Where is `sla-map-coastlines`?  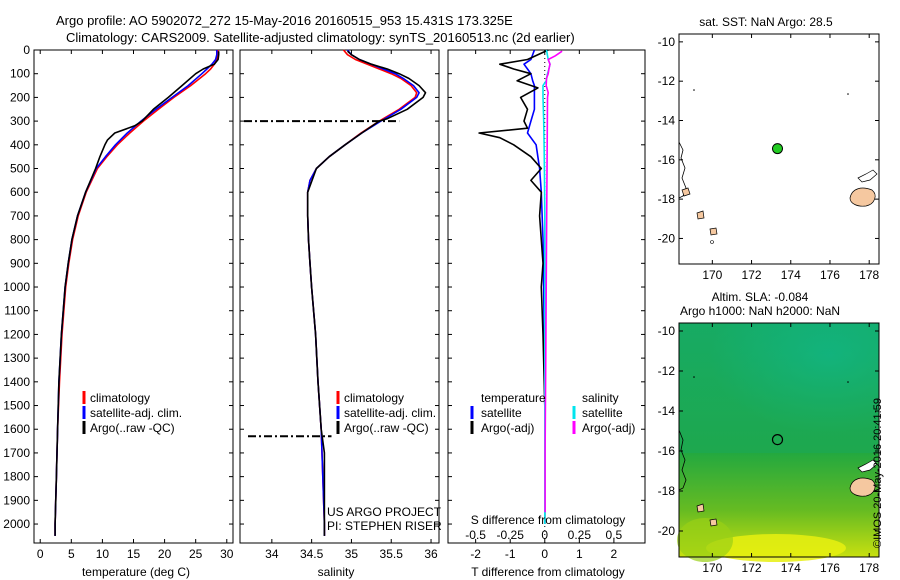 sla-map-coastlines is located at coordinates (778, 451).